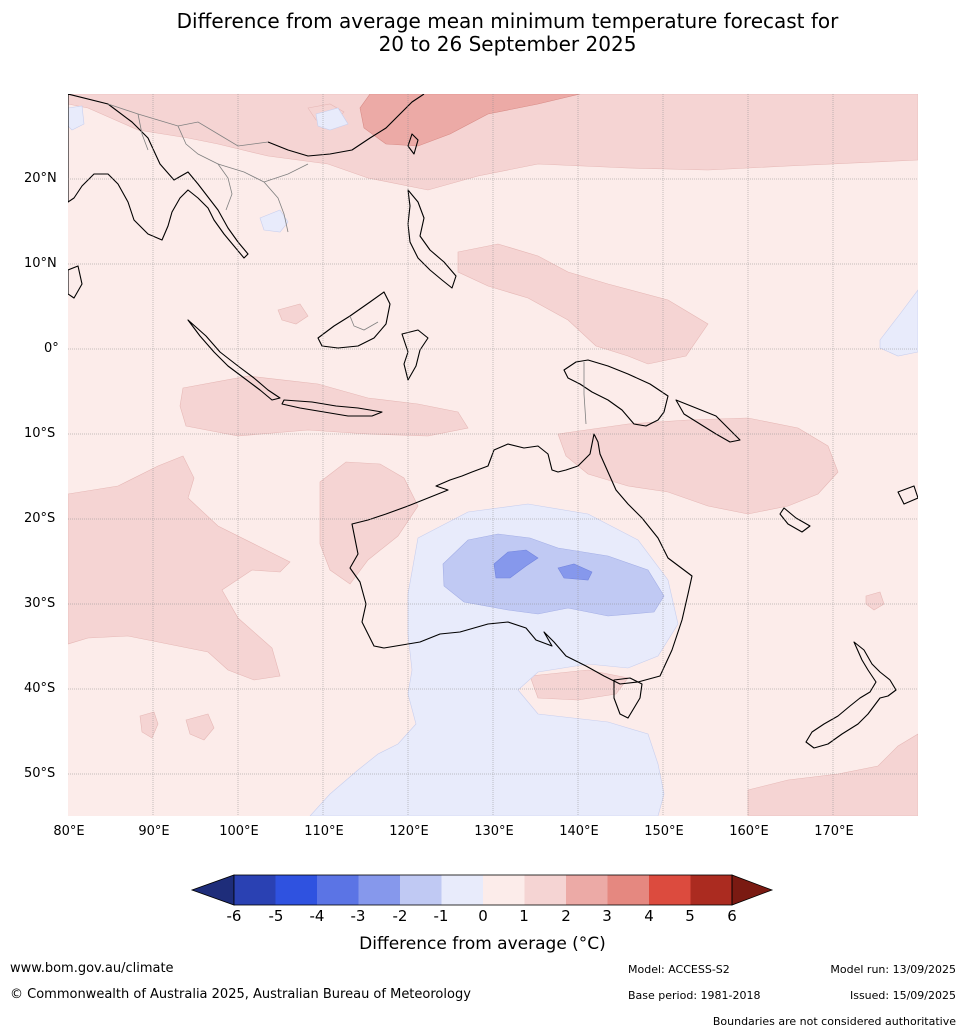 This screenshot has height=1035, width=965. I want to click on borneo-coastline, so click(354, 320).